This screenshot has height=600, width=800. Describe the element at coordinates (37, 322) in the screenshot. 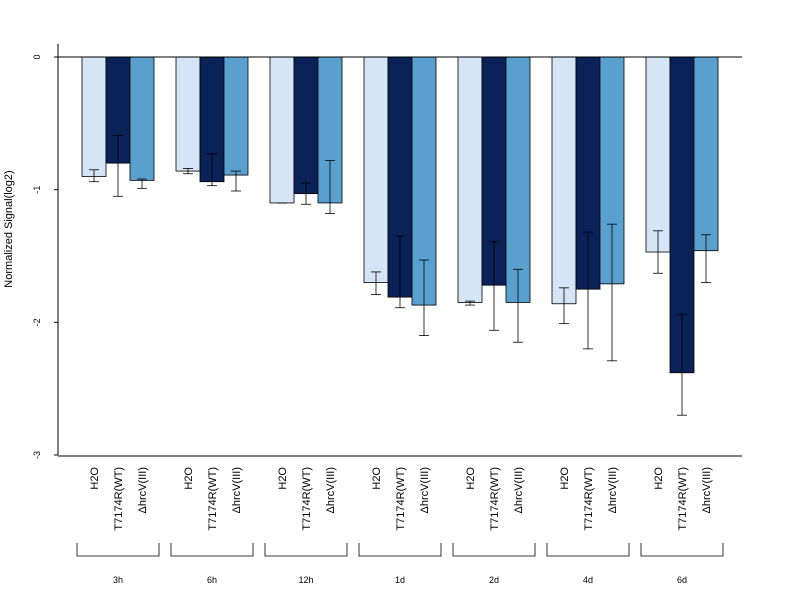

I see `y-tick-label: -2` at that location.